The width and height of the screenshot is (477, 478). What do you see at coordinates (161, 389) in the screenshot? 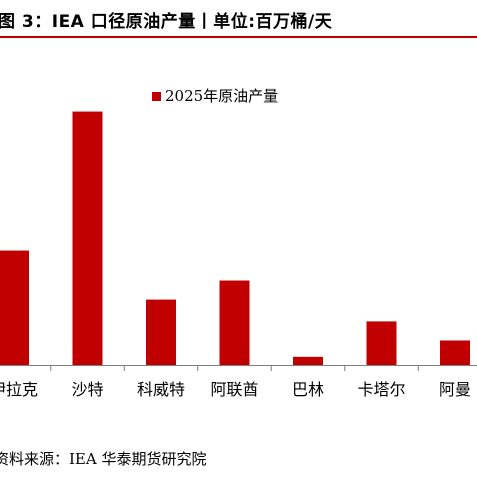
I see `x-tick-label: 科威特` at bounding box center [161, 389].